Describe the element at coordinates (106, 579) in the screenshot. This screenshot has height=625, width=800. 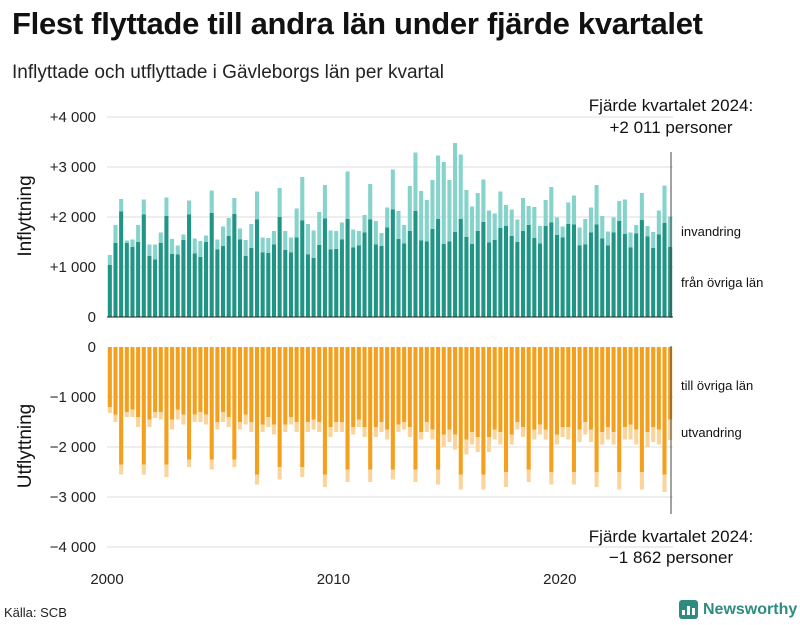
I see `x-tick-label: 2000` at that location.